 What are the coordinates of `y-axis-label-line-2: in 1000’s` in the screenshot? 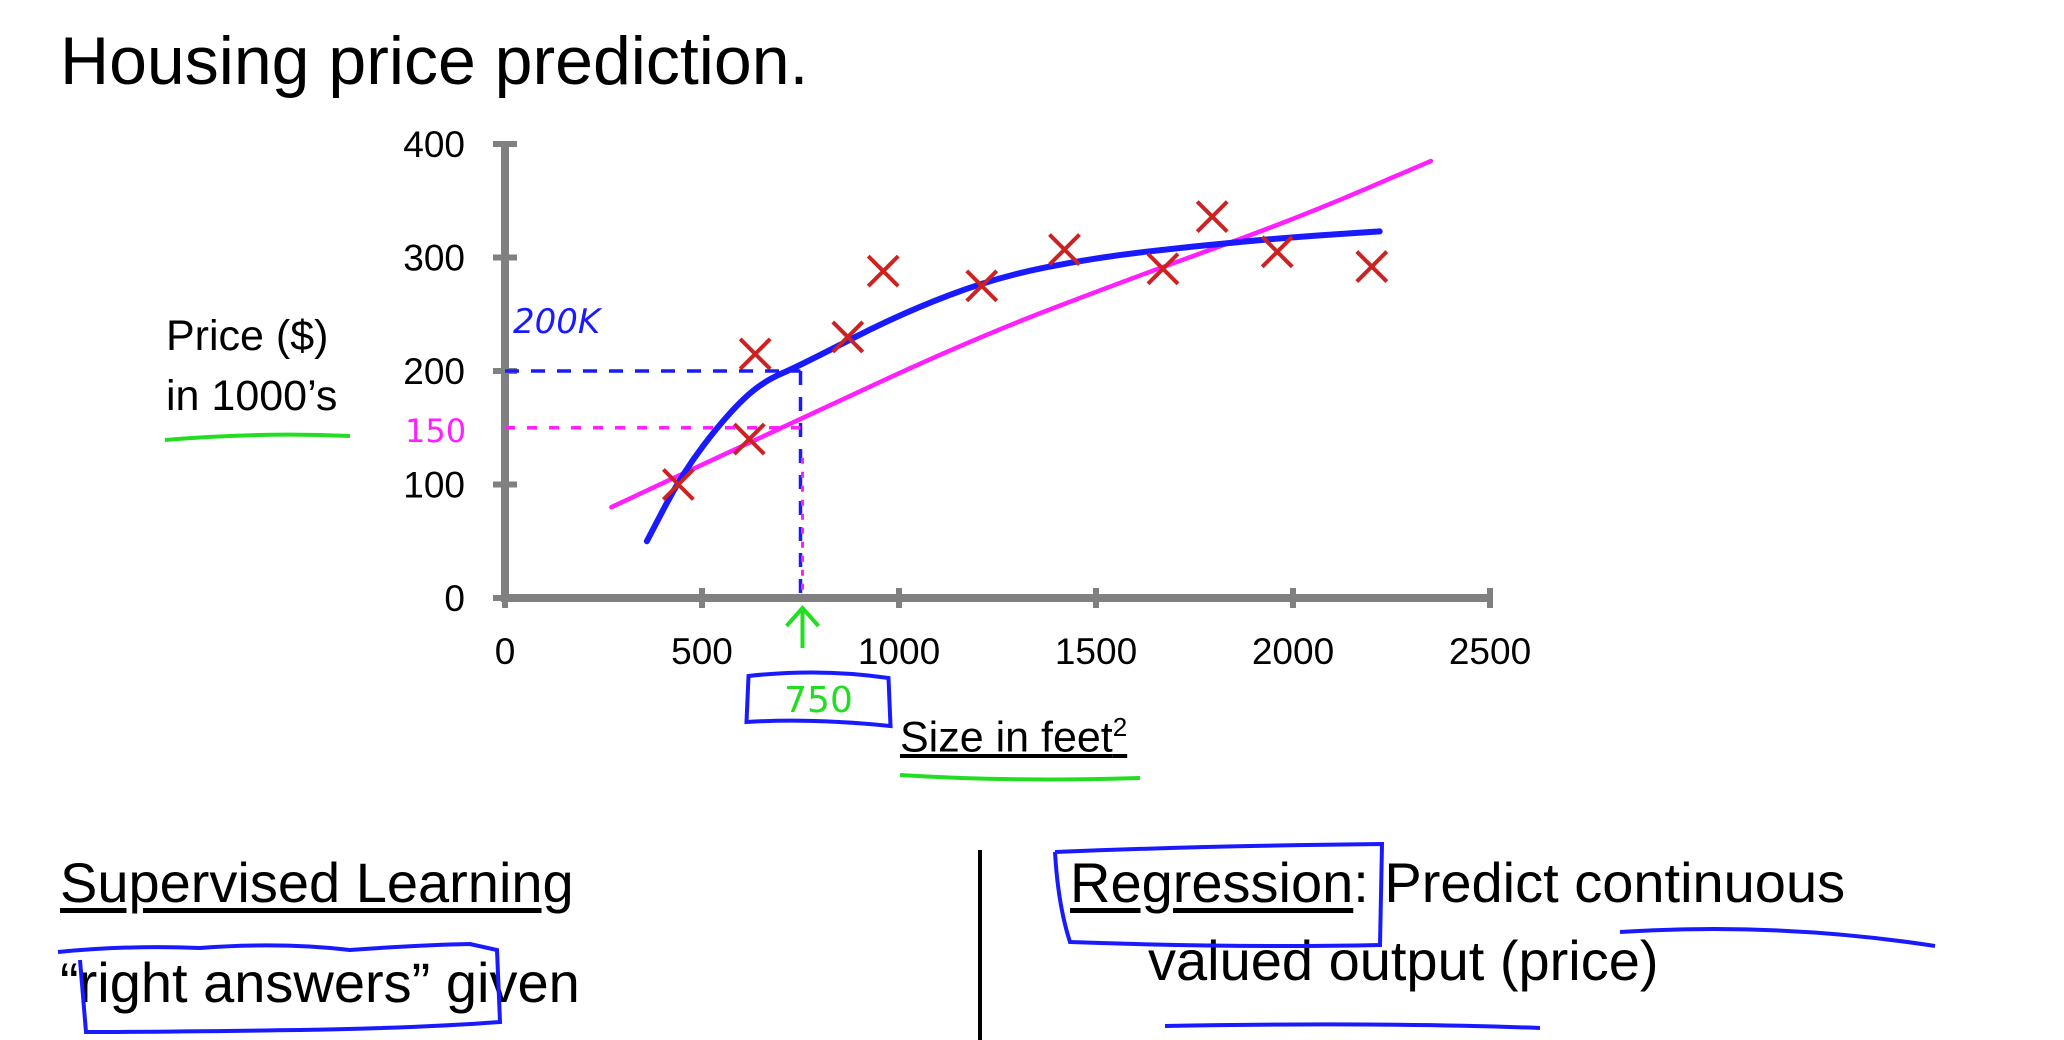 It's located at (252, 396).